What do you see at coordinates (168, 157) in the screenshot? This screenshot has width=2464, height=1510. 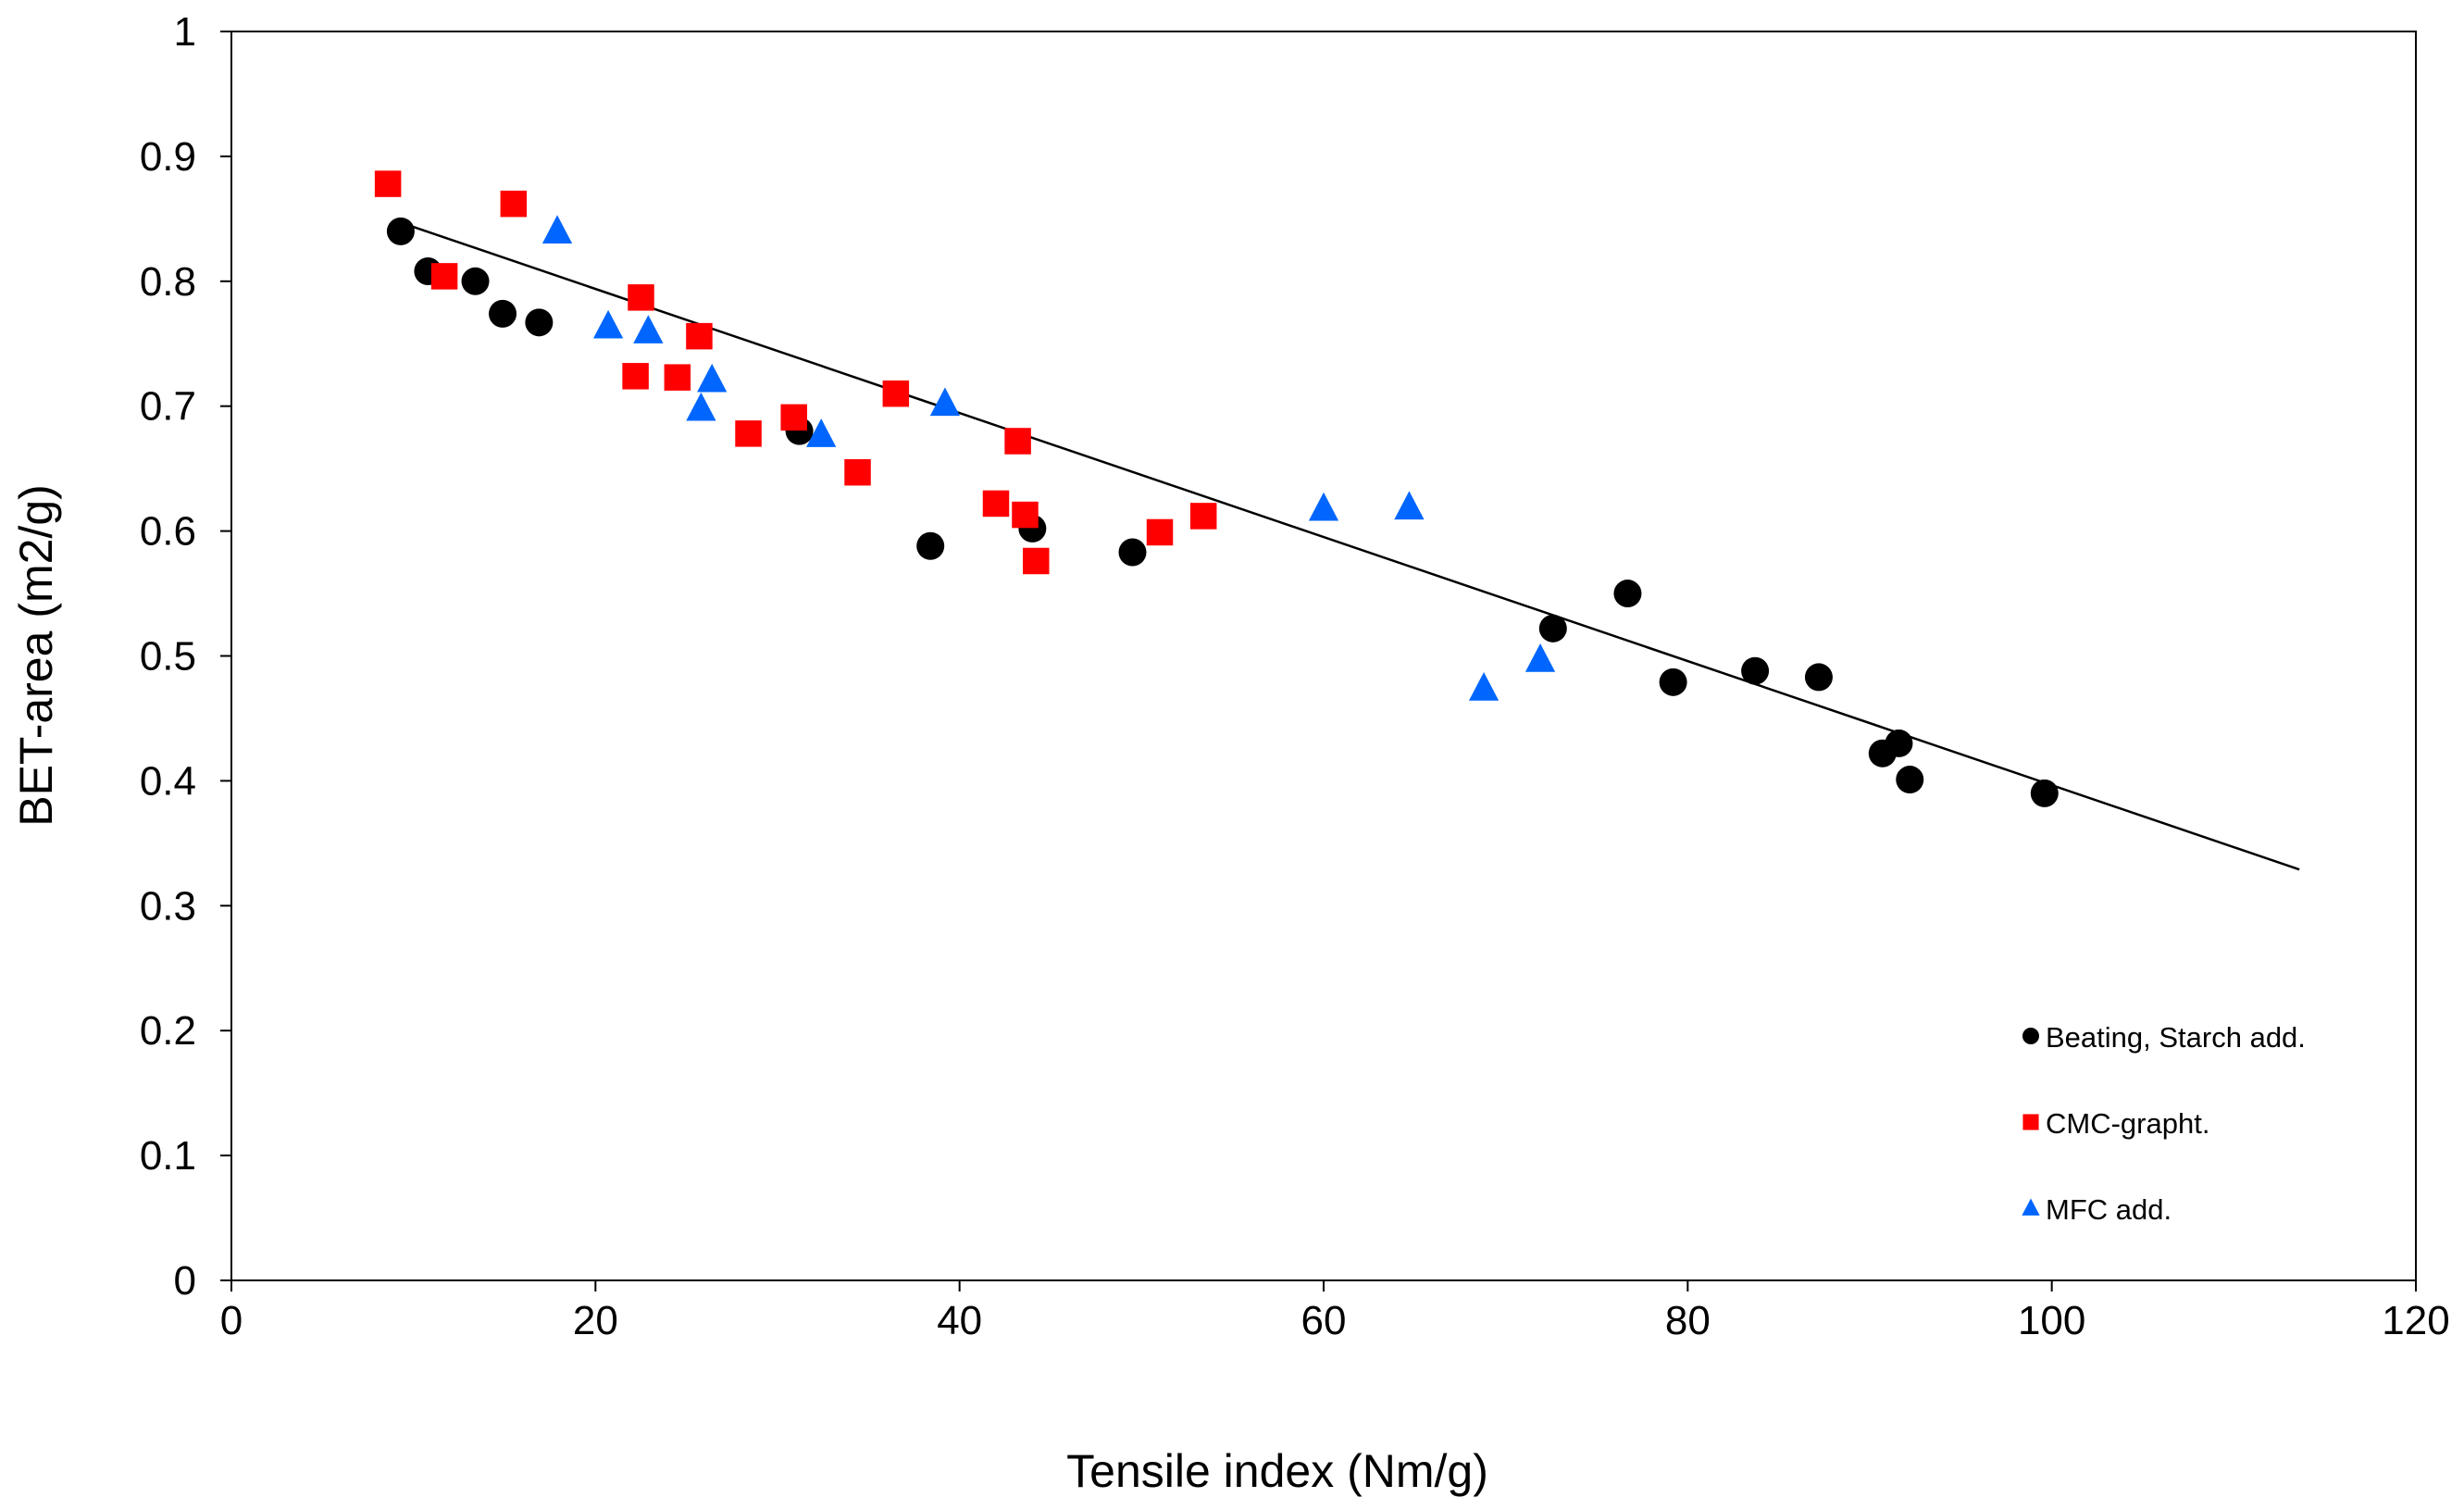 I see `y-tick-label: 0.9` at bounding box center [168, 157].